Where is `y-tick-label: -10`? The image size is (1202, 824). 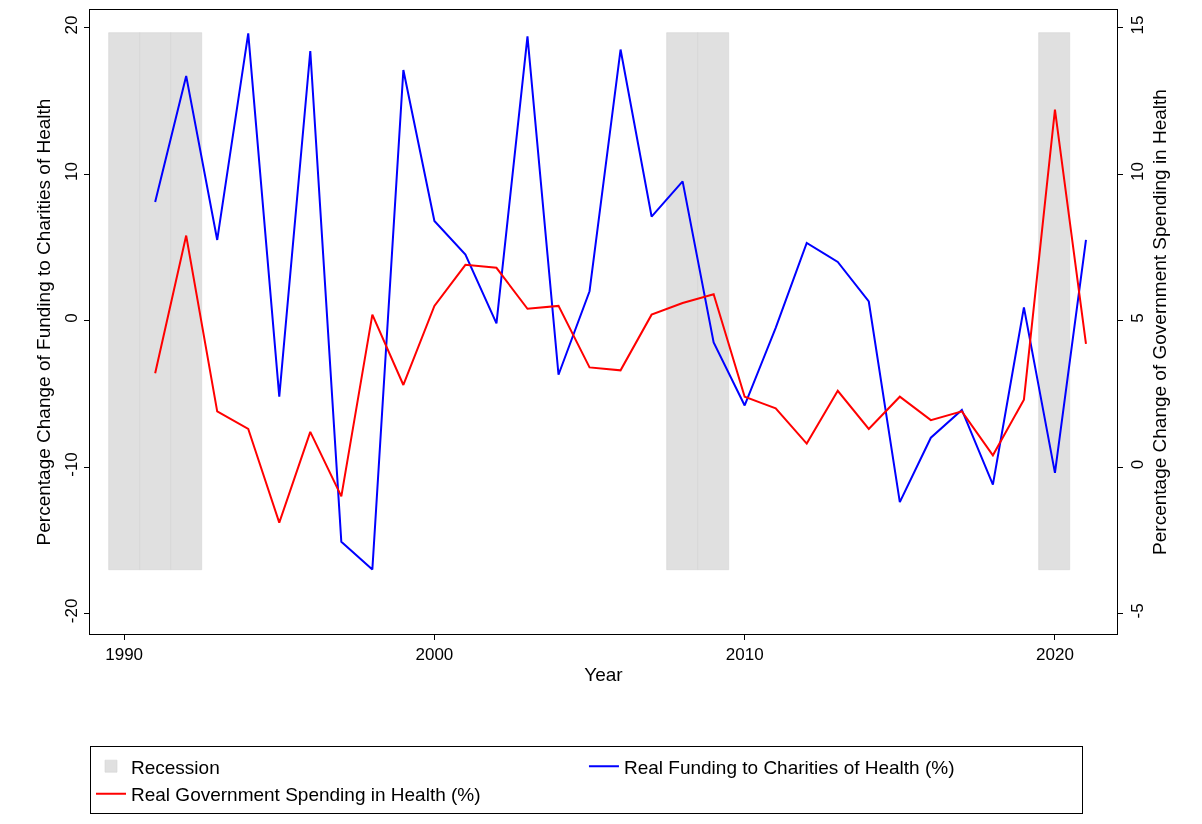
y-tick-label: -10 is located at coordinates (72, 464).